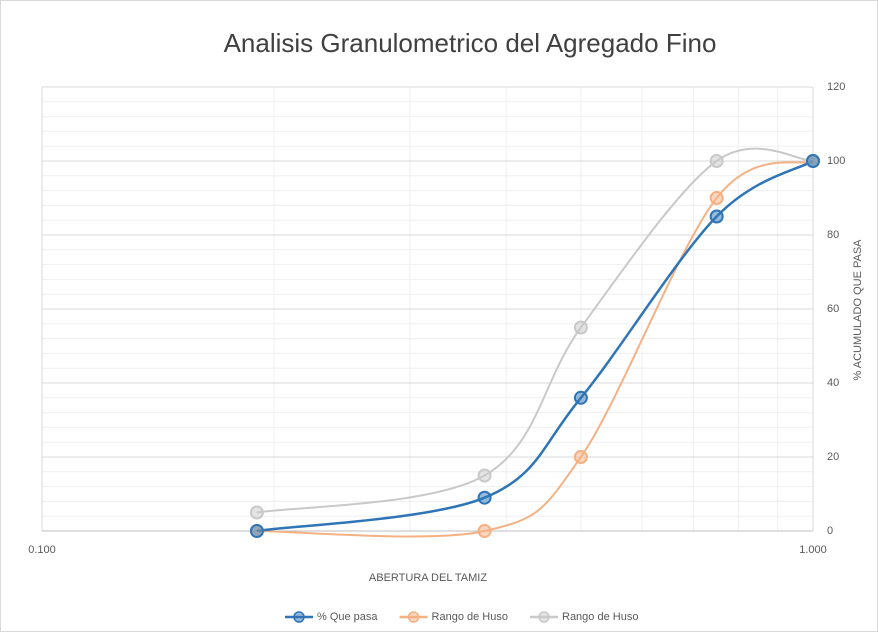 The height and width of the screenshot is (632, 878). I want to click on y-tick-label: 0, so click(830, 531).